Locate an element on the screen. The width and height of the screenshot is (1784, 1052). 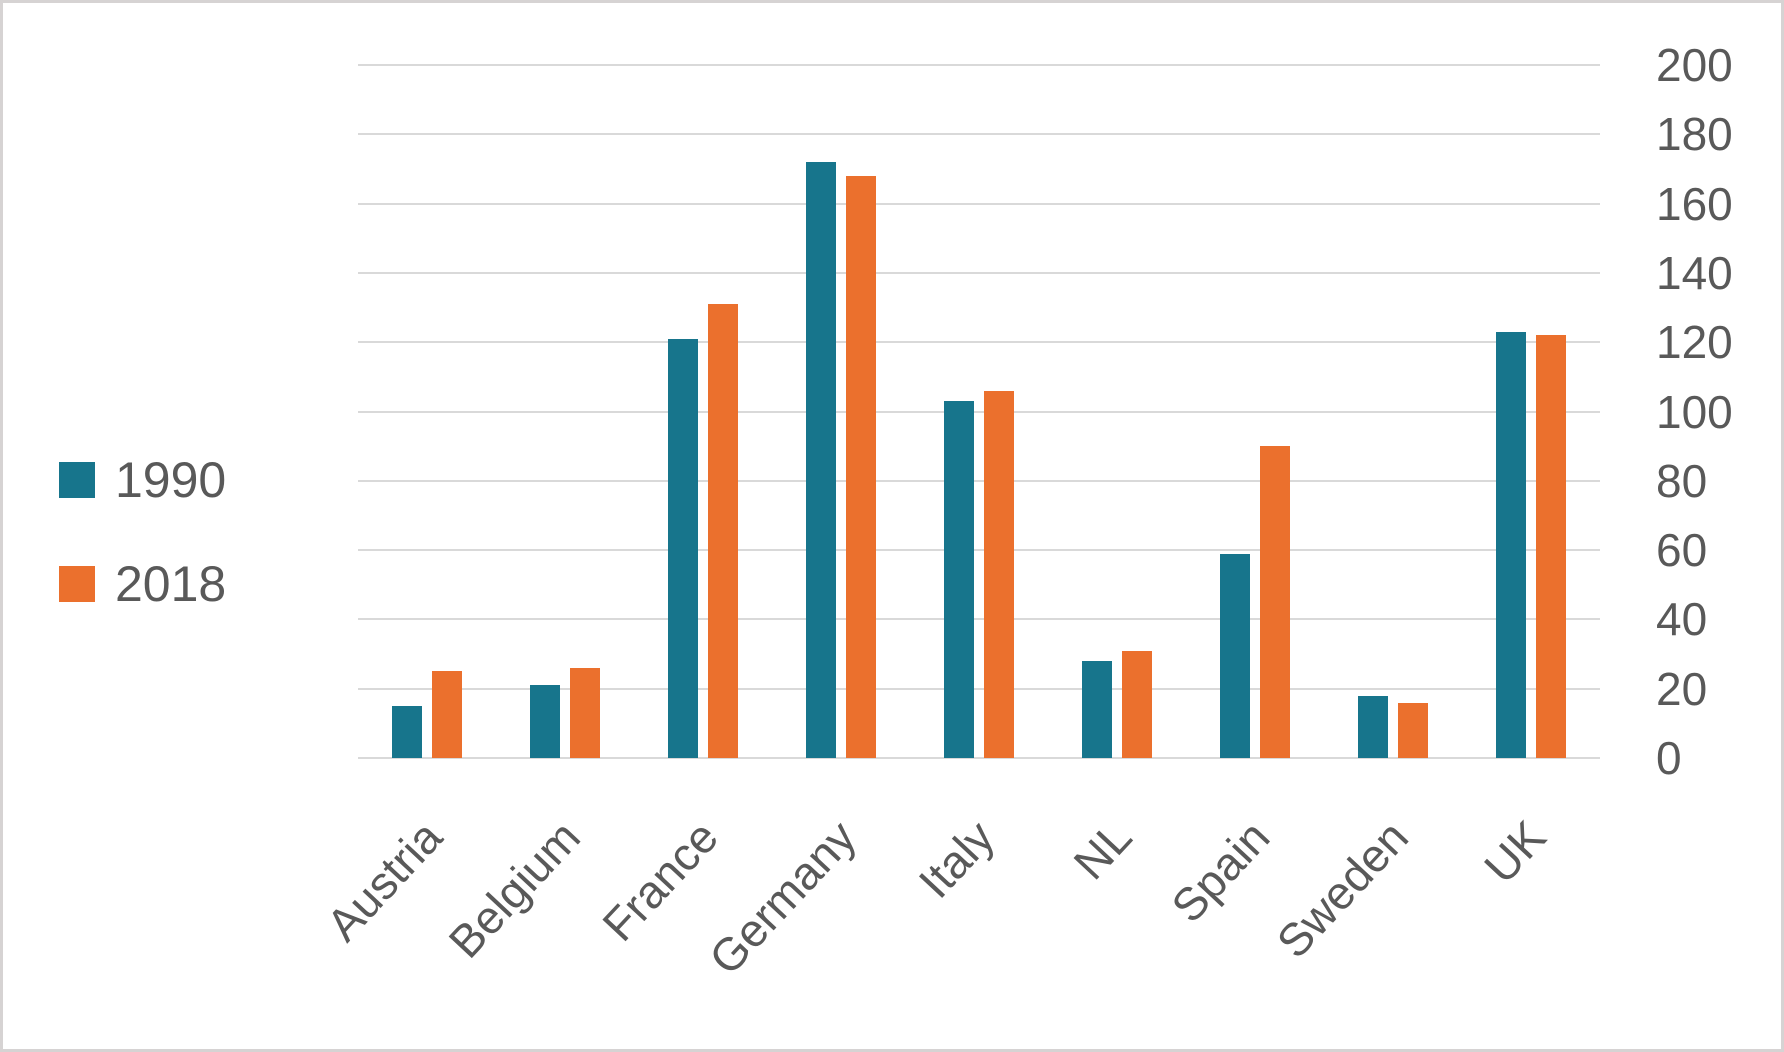
category-label: Belgium is located at coordinates (514, 889).